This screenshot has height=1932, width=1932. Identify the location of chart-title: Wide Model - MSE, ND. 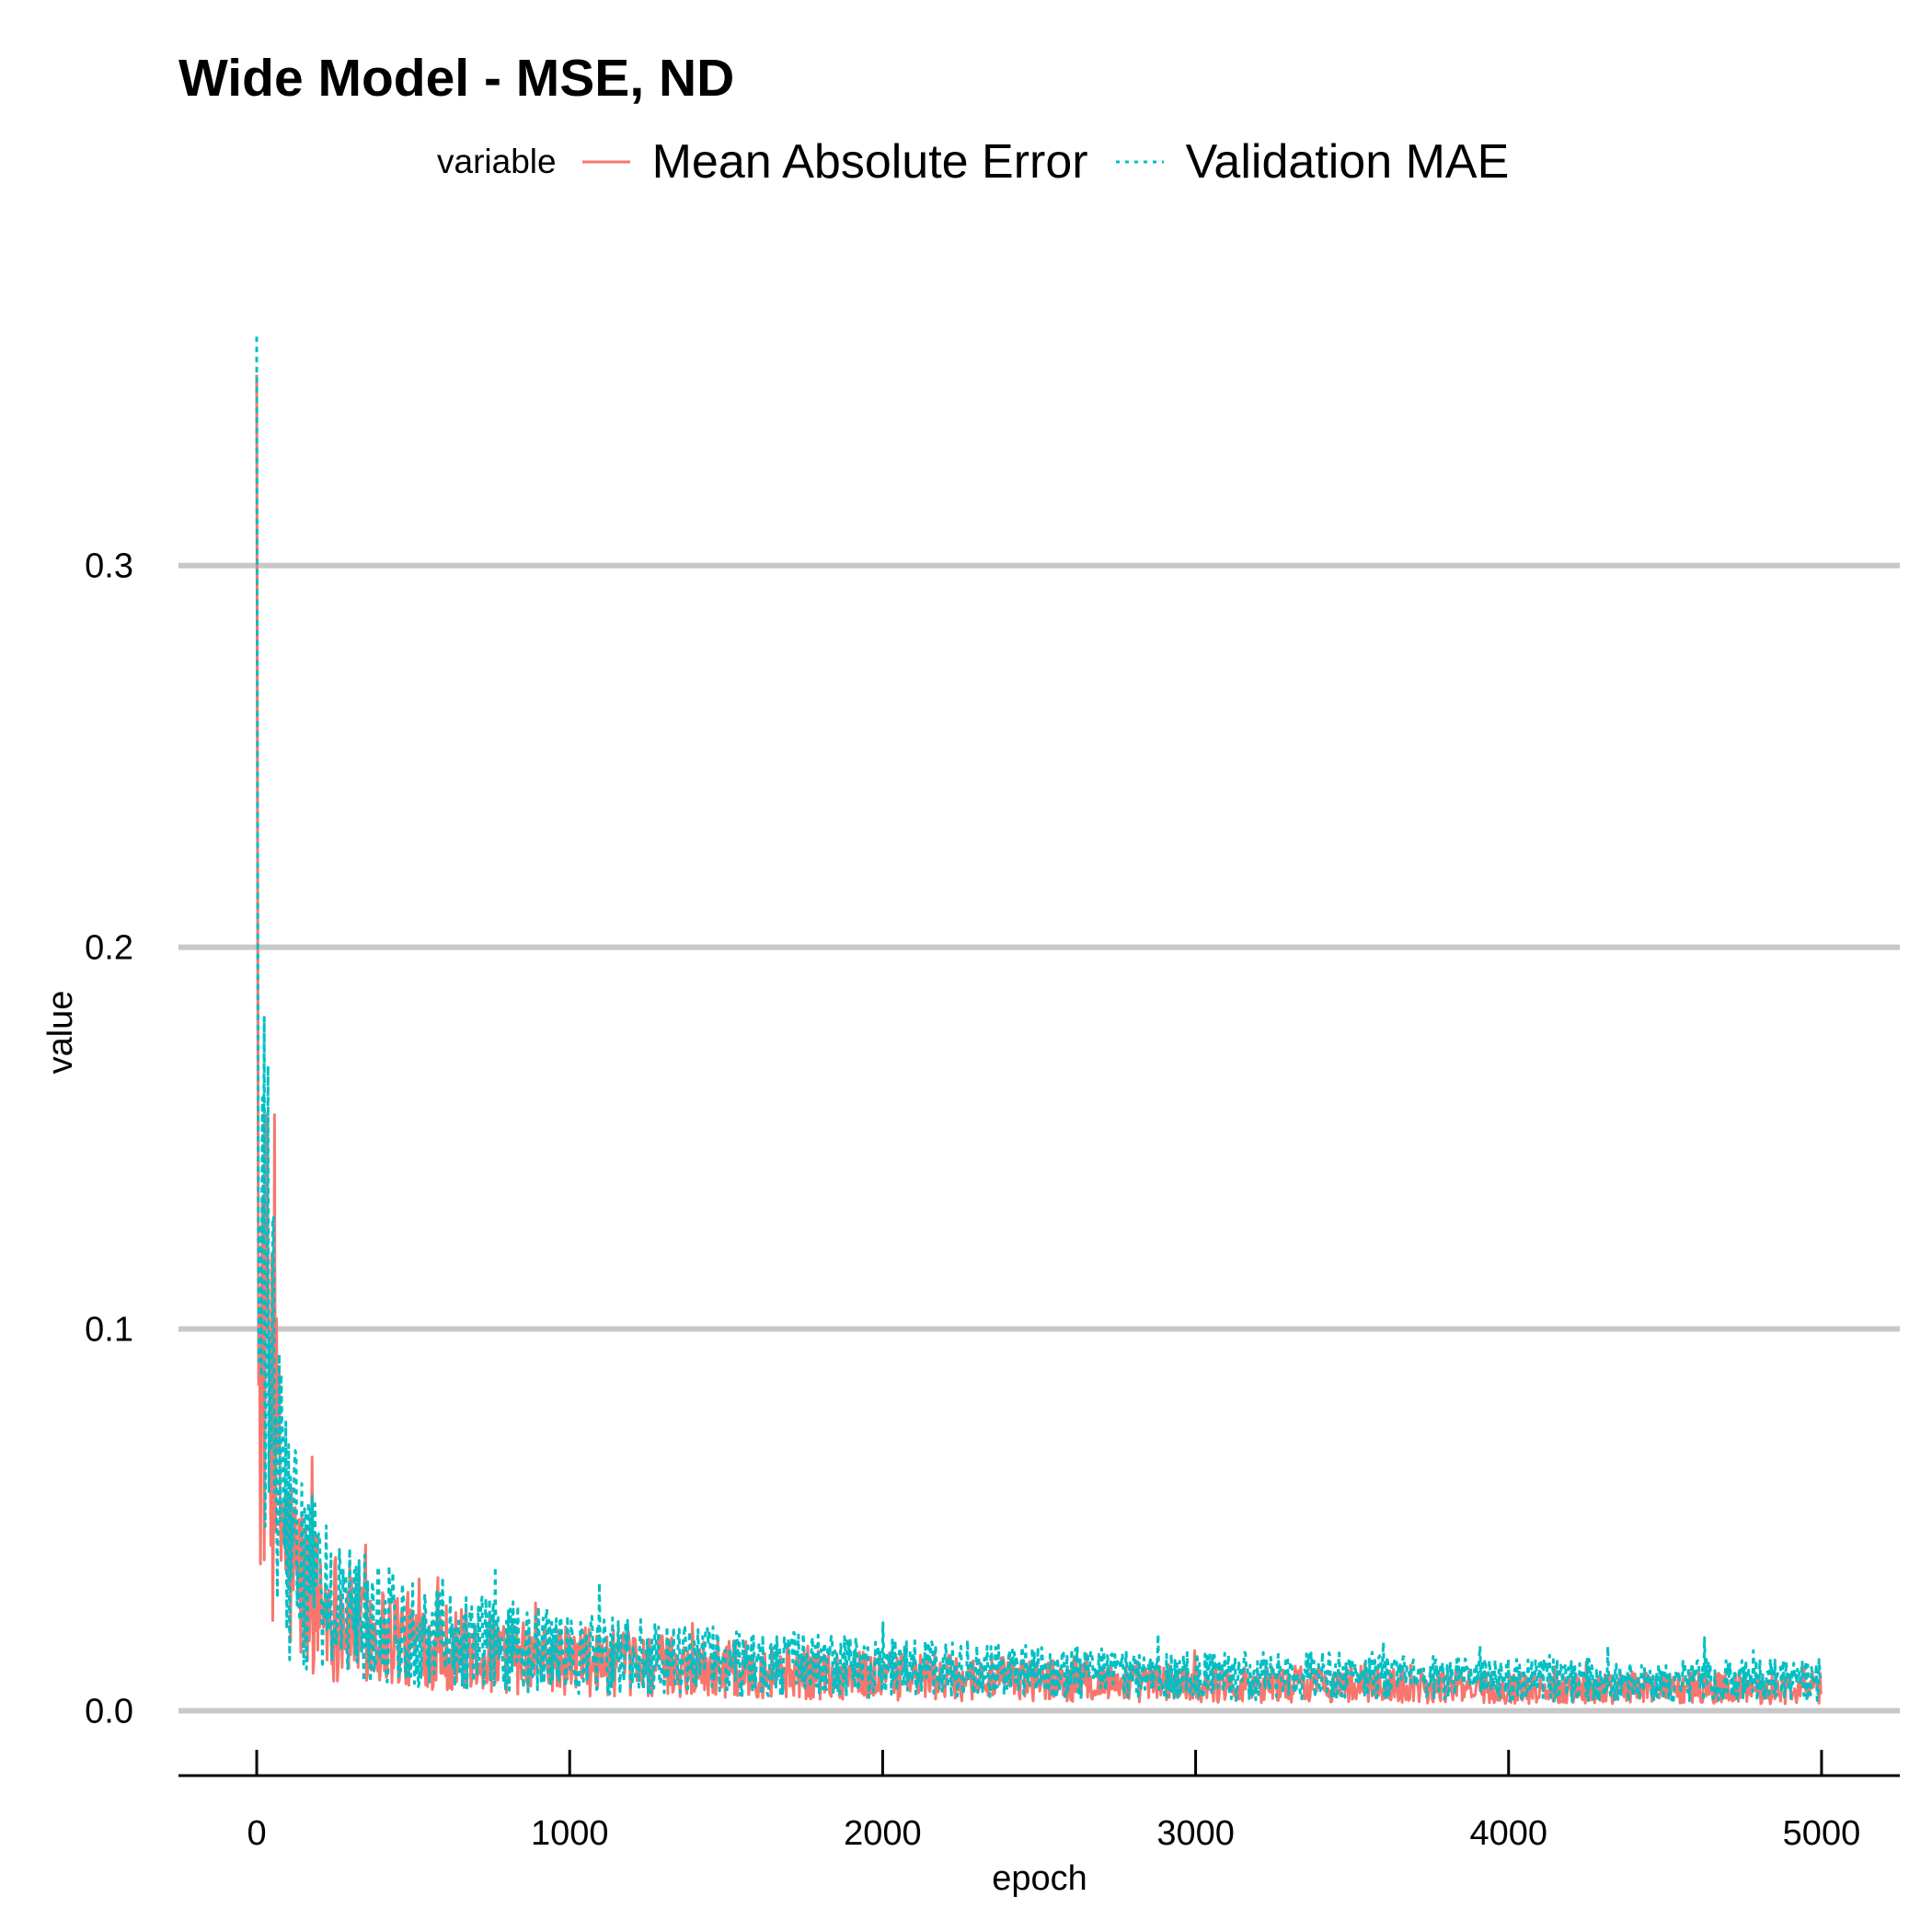
(456, 78).